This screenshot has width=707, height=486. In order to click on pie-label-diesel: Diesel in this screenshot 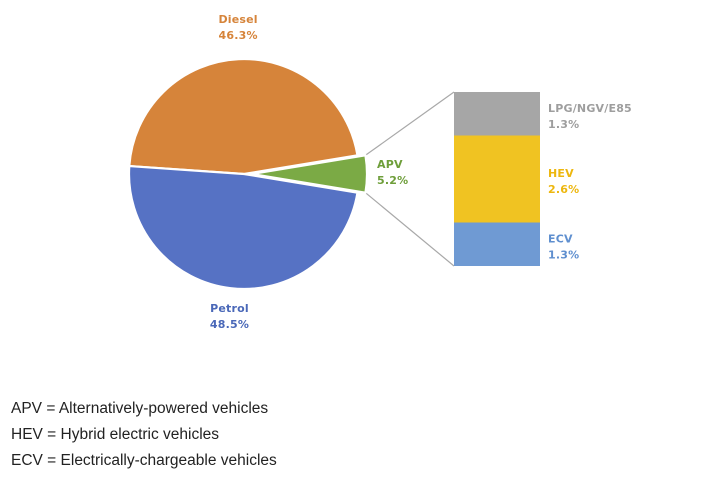, I will do `click(237, 19)`.